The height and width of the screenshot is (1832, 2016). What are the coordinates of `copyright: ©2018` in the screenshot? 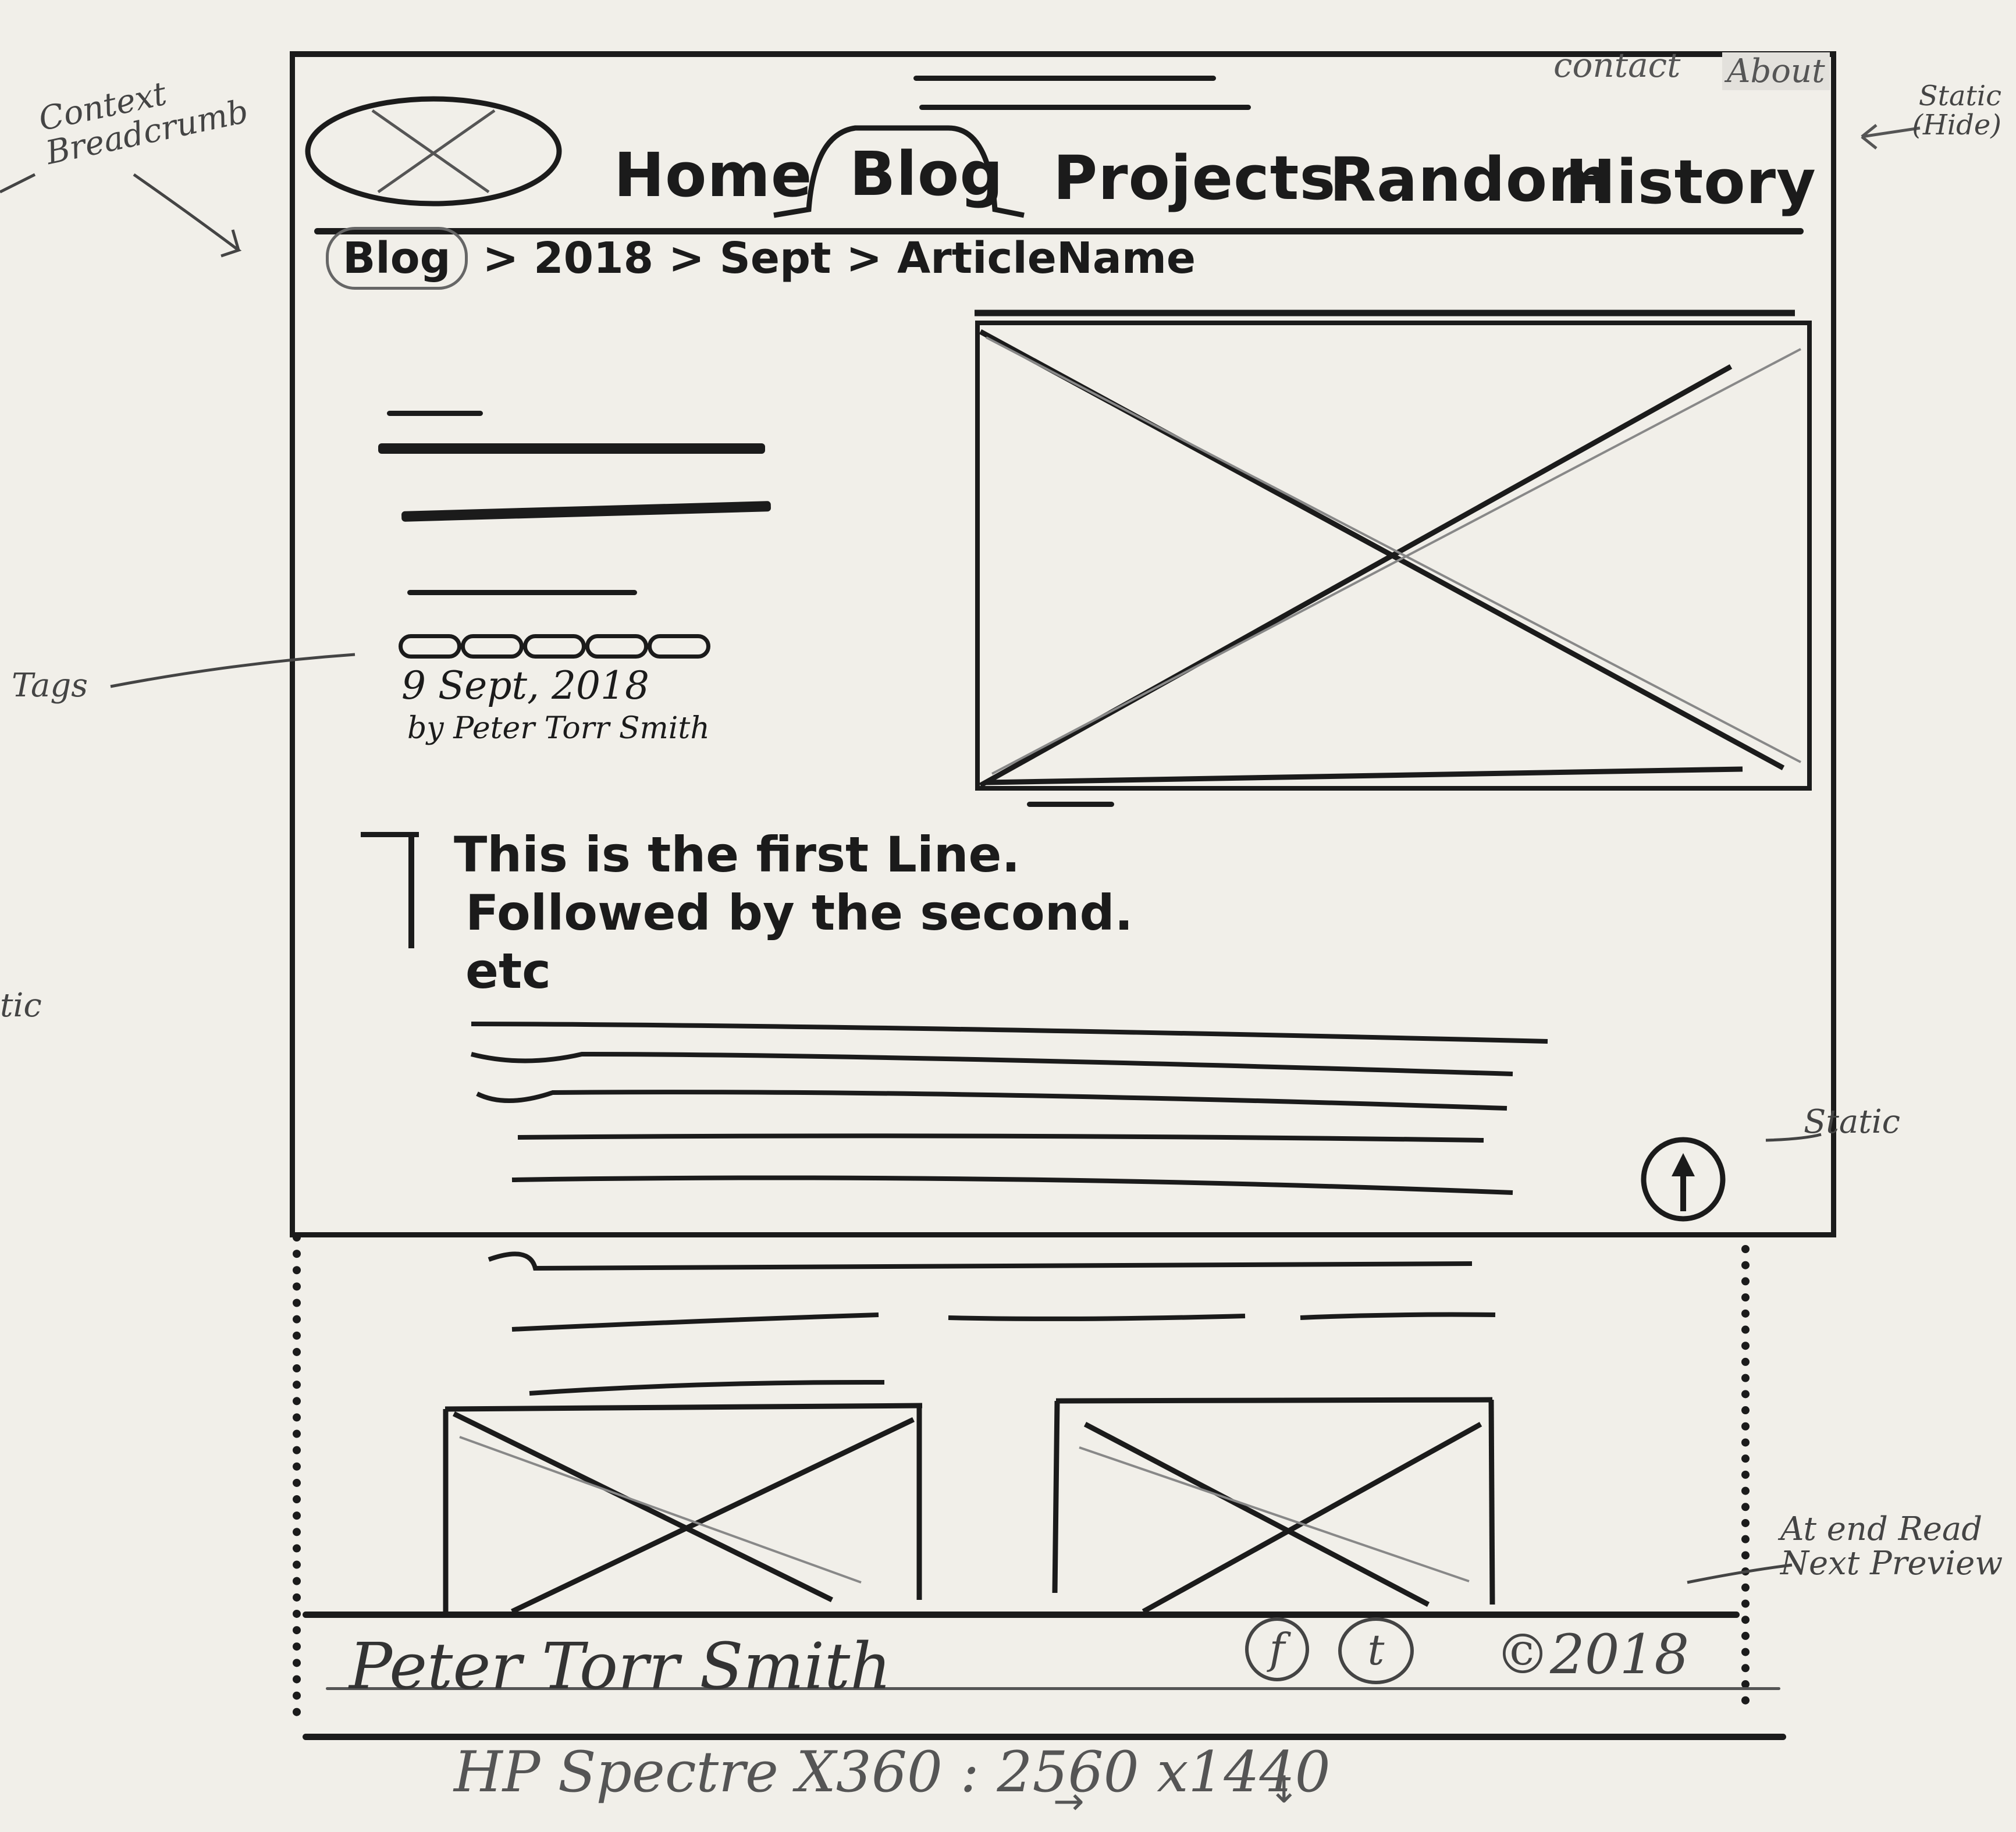 It's located at (1592, 1655).